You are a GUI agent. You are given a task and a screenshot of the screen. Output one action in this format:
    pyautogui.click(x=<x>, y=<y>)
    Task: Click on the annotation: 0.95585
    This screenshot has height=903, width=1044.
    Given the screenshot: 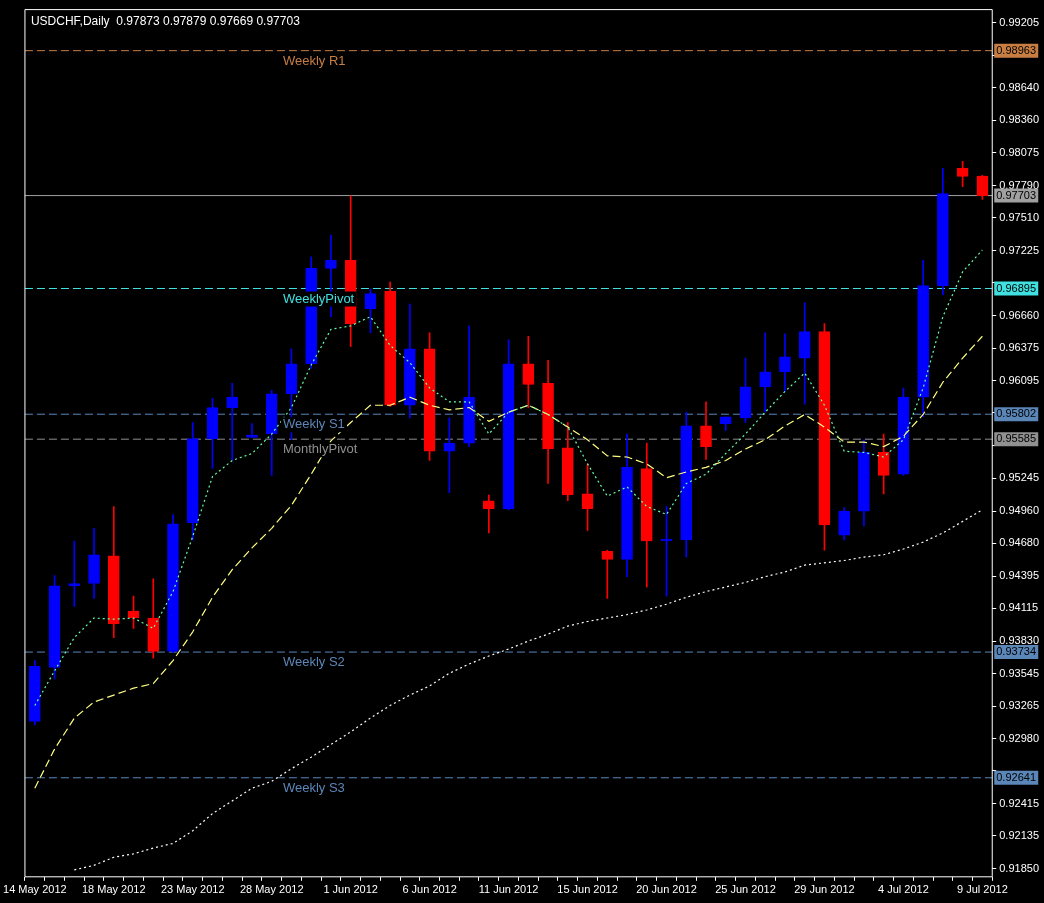 What is the action you would take?
    pyautogui.click(x=1016, y=438)
    